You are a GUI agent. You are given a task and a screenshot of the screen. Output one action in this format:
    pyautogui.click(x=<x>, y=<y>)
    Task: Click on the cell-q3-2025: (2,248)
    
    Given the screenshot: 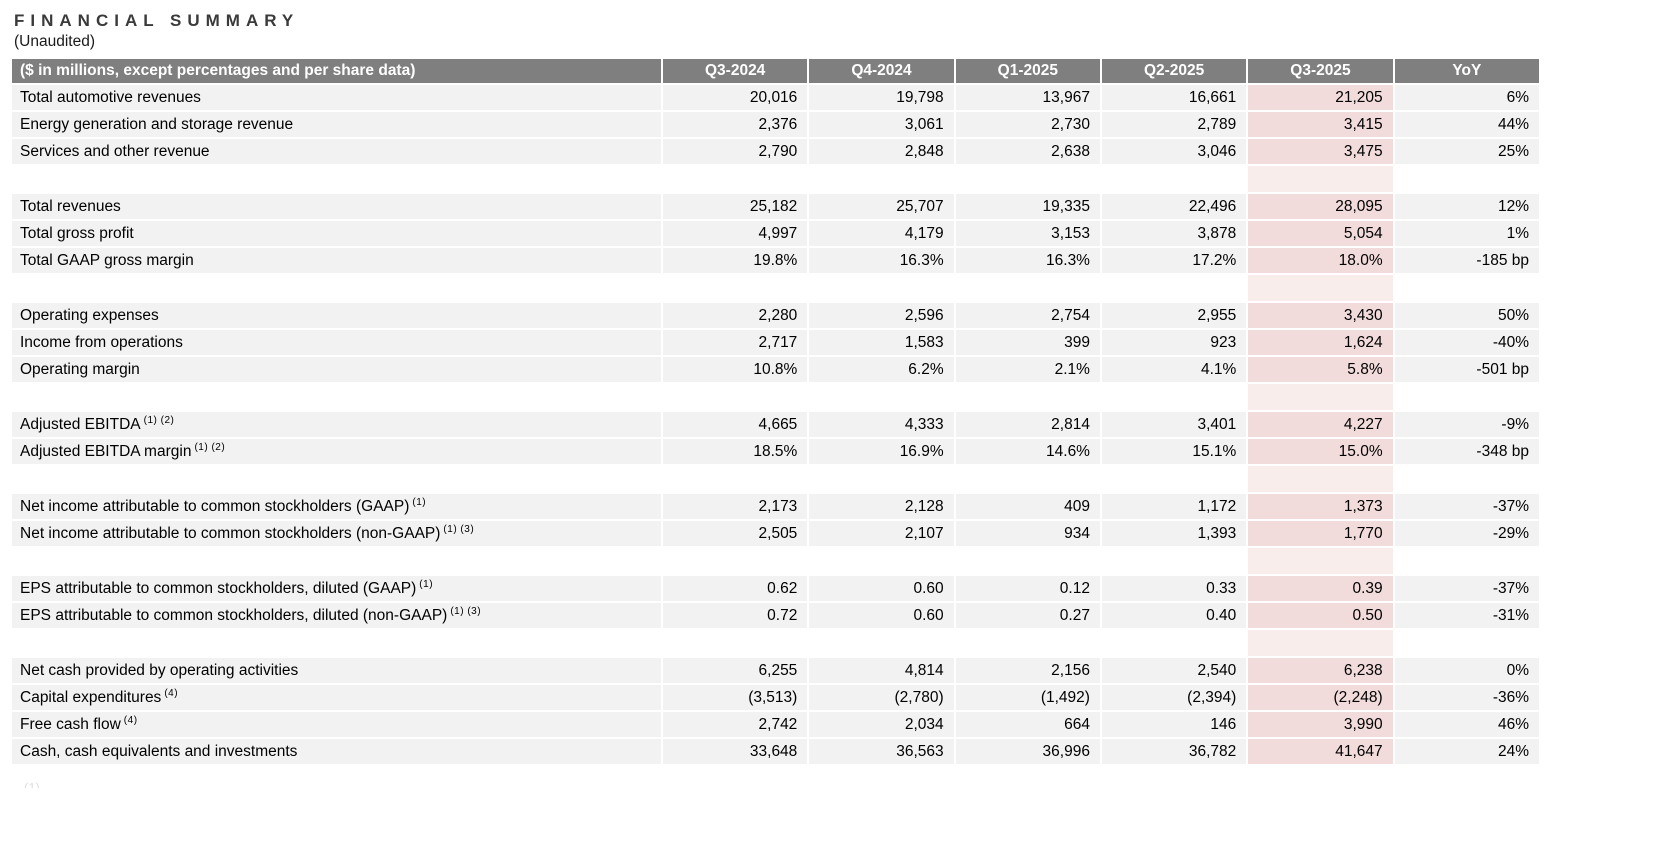 What is the action you would take?
    pyautogui.click(x=1320, y=697)
    